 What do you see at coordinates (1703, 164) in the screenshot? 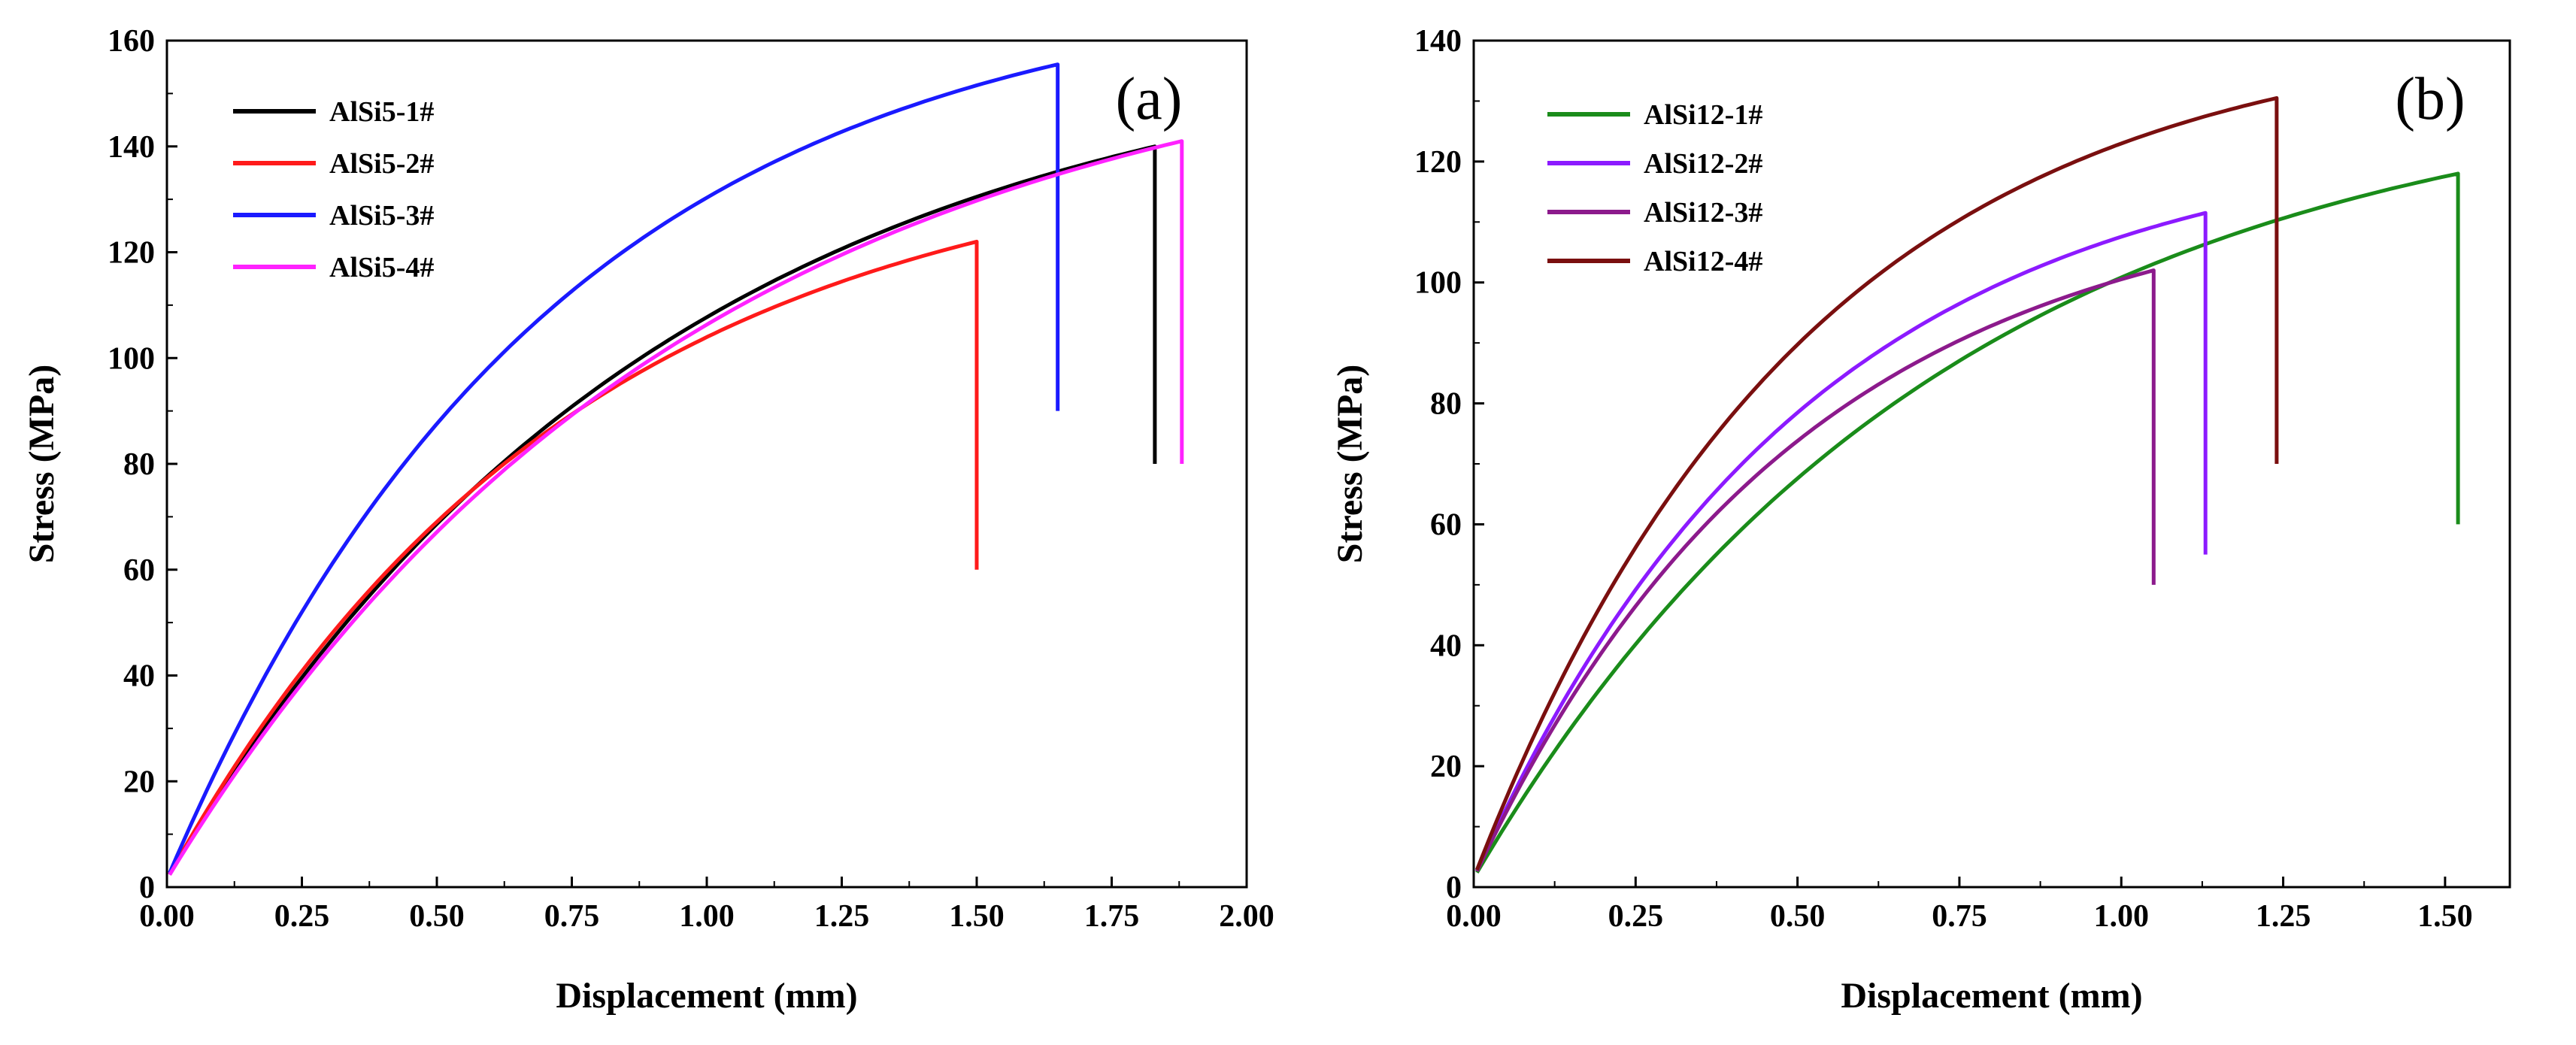
I see `legend-label: AlSi12-2#` at bounding box center [1703, 164].